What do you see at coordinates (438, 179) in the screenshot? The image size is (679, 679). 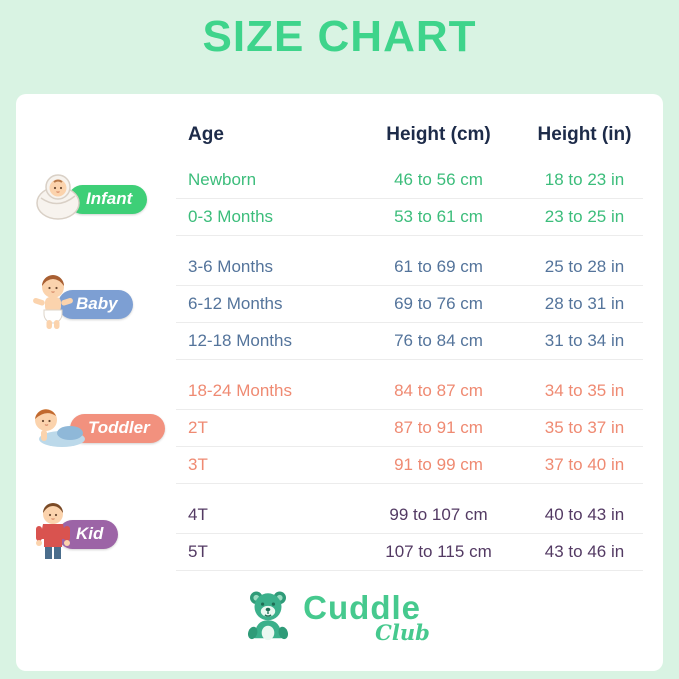 I see `height-cm-cell: 46 to 56 cm` at bounding box center [438, 179].